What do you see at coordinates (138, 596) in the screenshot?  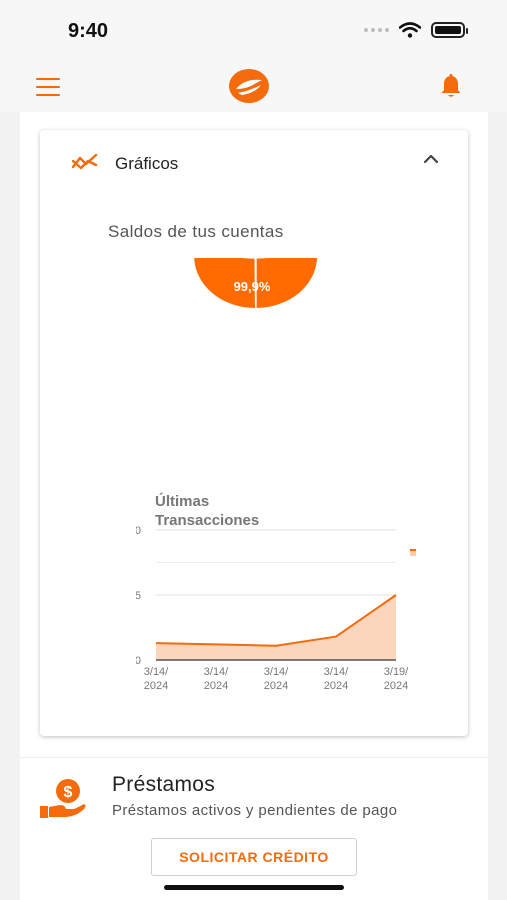 I see `y-tick-label: 5` at bounding box center [138, 596].